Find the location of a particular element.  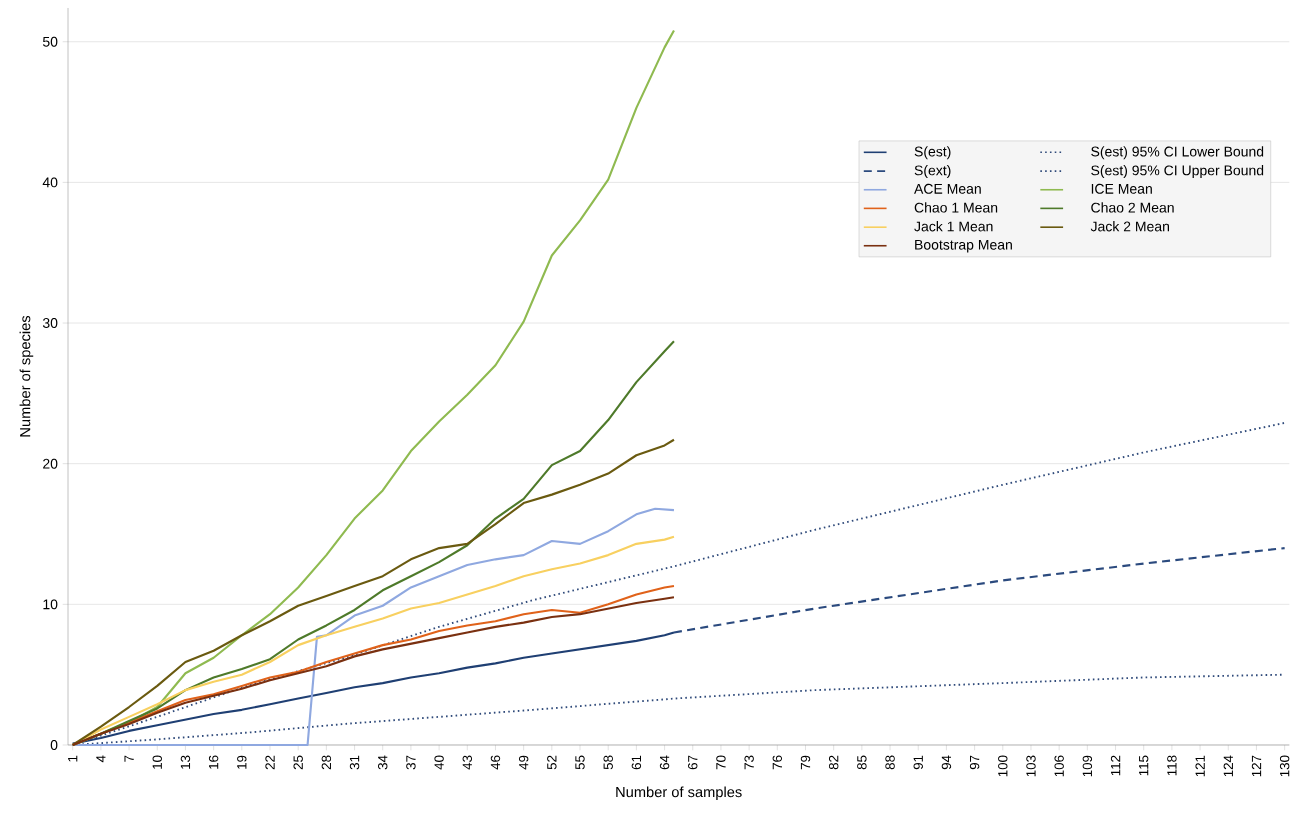

legend-label: S(est) is located at coordinates (932, 153).